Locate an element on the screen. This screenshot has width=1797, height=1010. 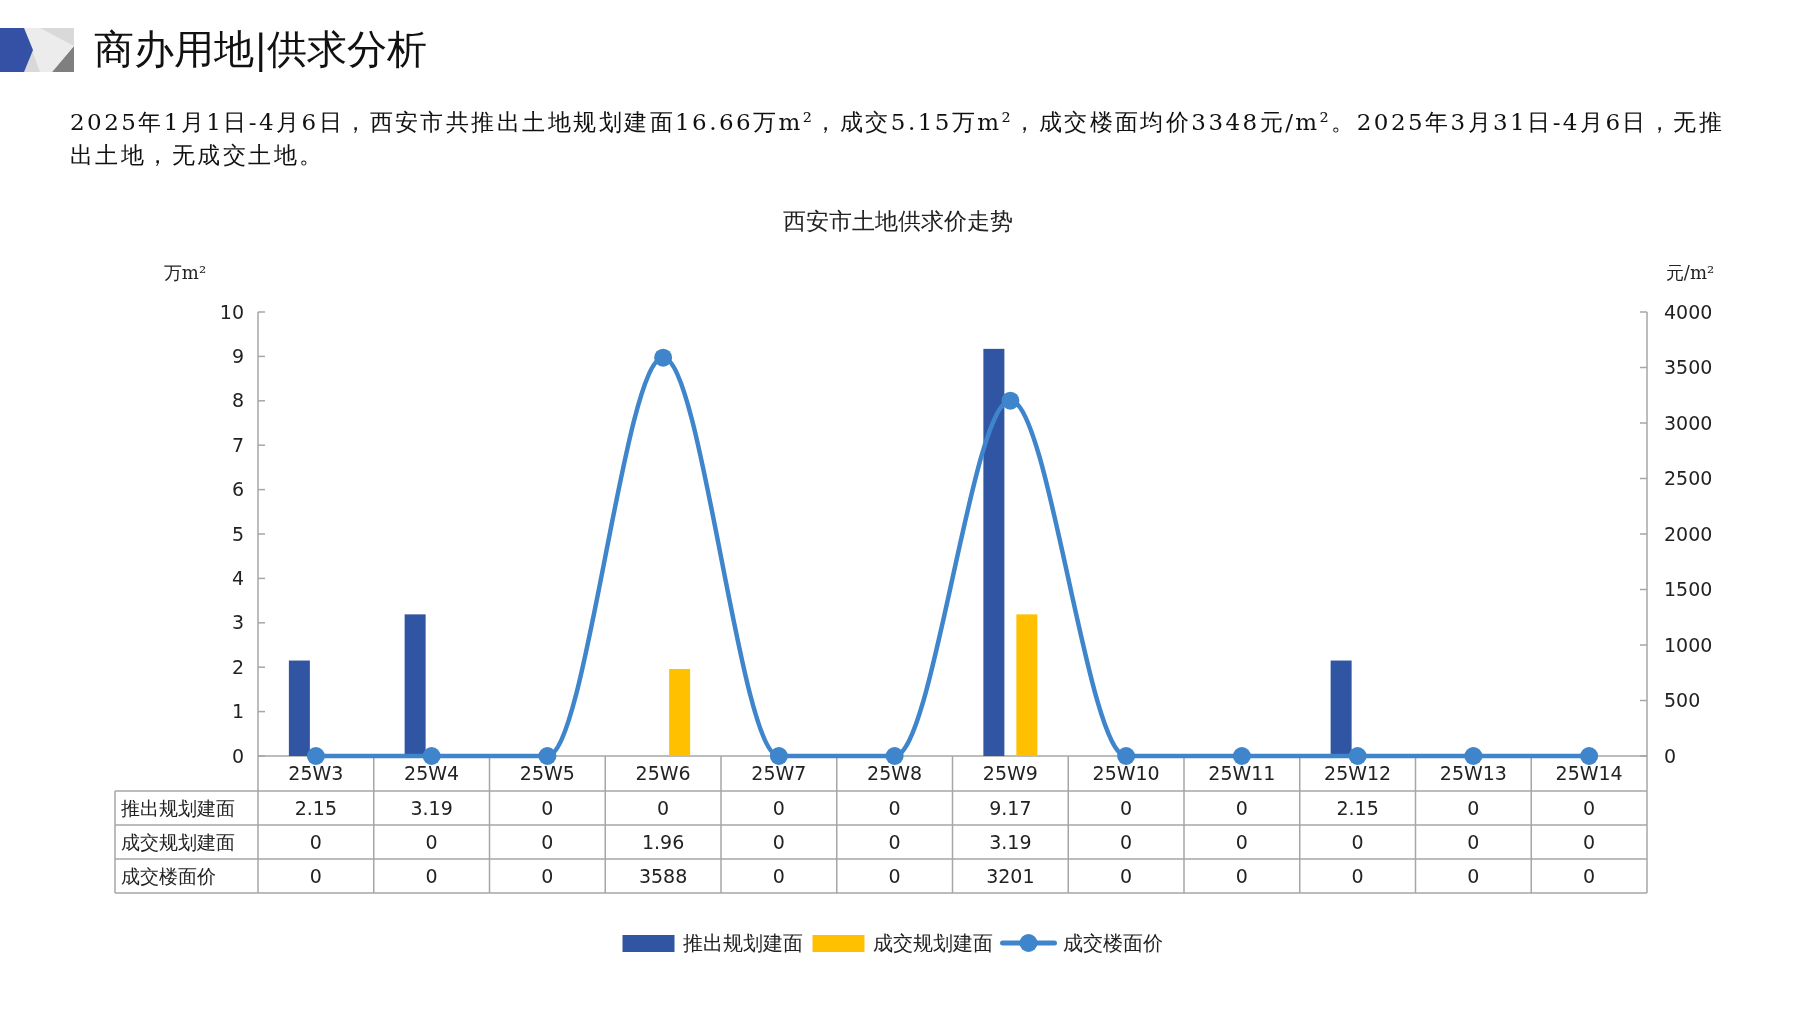
y2-tick-label: 2500 is located at coordinates (1688, 478).